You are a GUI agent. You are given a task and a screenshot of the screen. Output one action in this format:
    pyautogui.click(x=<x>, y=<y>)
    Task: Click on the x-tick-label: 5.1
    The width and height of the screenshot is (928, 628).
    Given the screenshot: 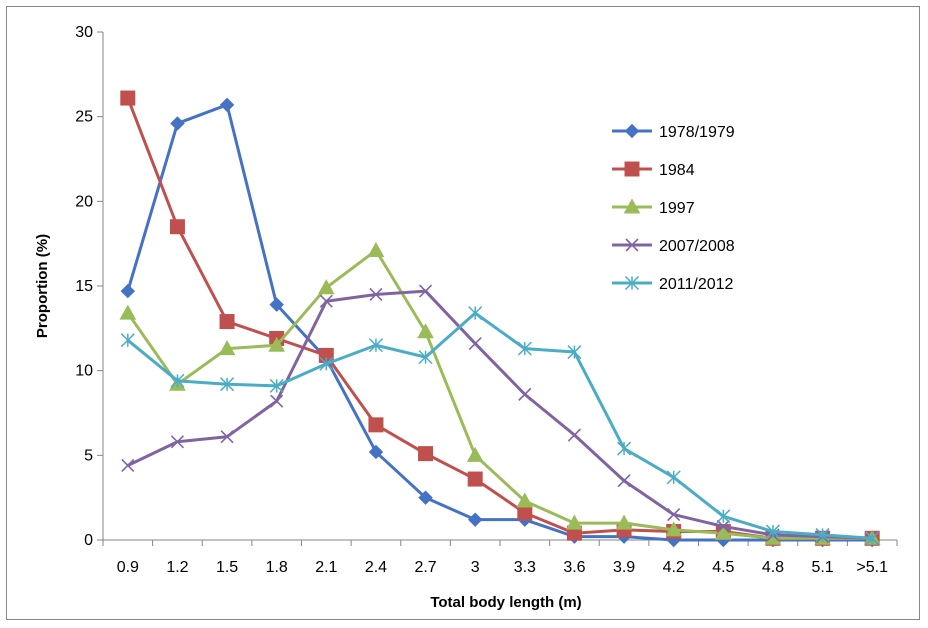 What is the action you would take?
    pyautogui.click(x=822, y=567)
    